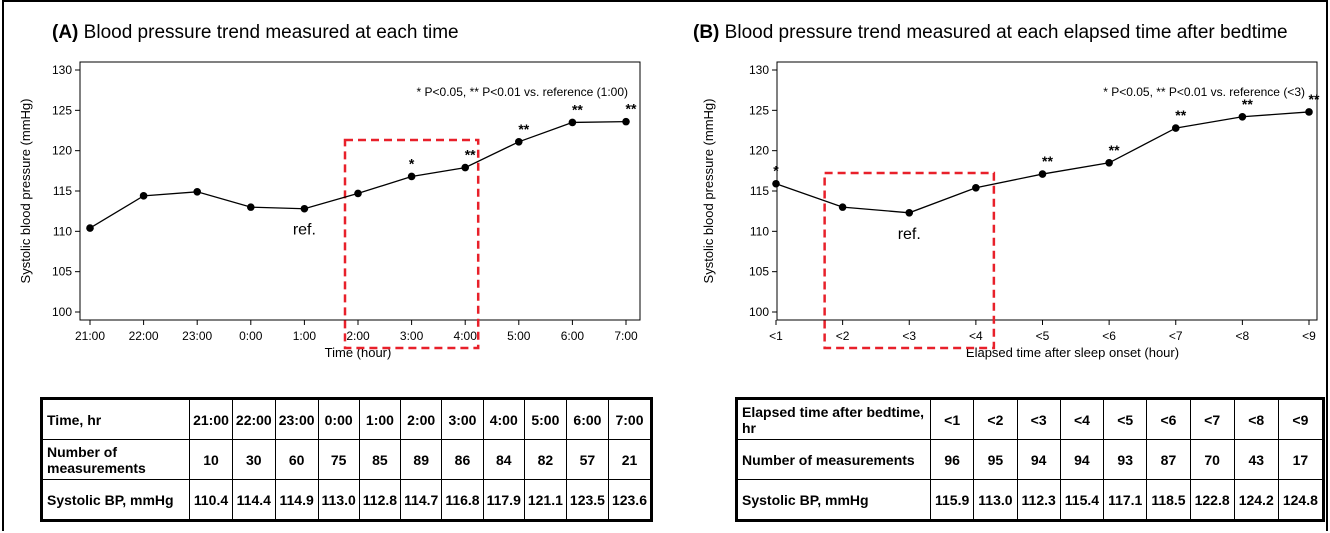  What do you see at coordinates (1043, 336) in the screenshot?
I see `x-tick-label: <5` at bounding box center [1043, 336].